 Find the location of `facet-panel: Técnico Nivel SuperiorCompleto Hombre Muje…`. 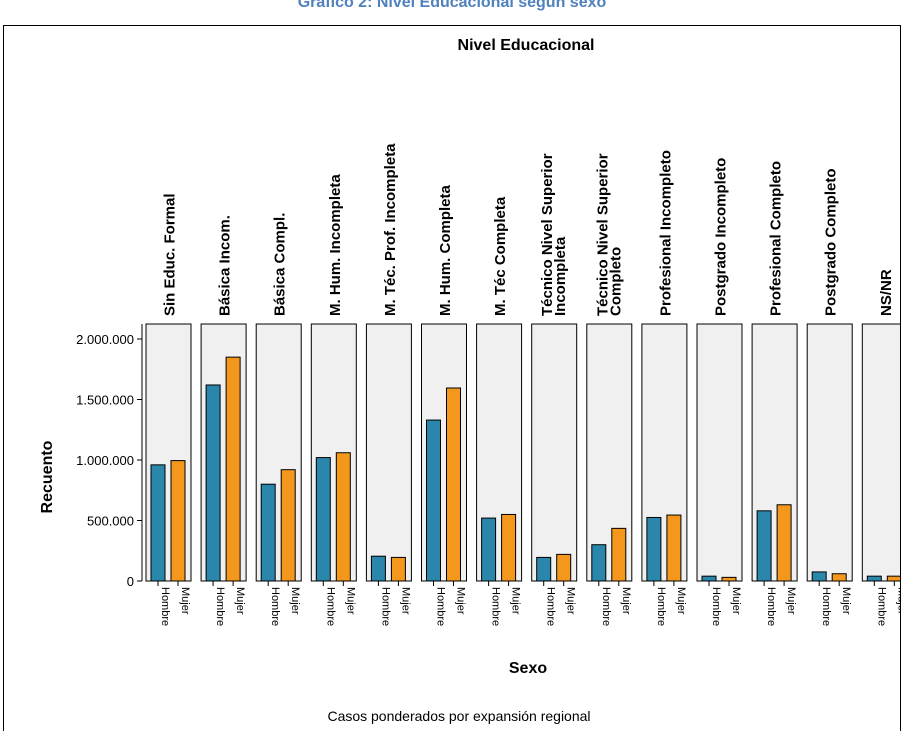

facet-panel: Técnico Nivel SuperiorCompleto Hombre Muje… is located at coordinates (609, 389).